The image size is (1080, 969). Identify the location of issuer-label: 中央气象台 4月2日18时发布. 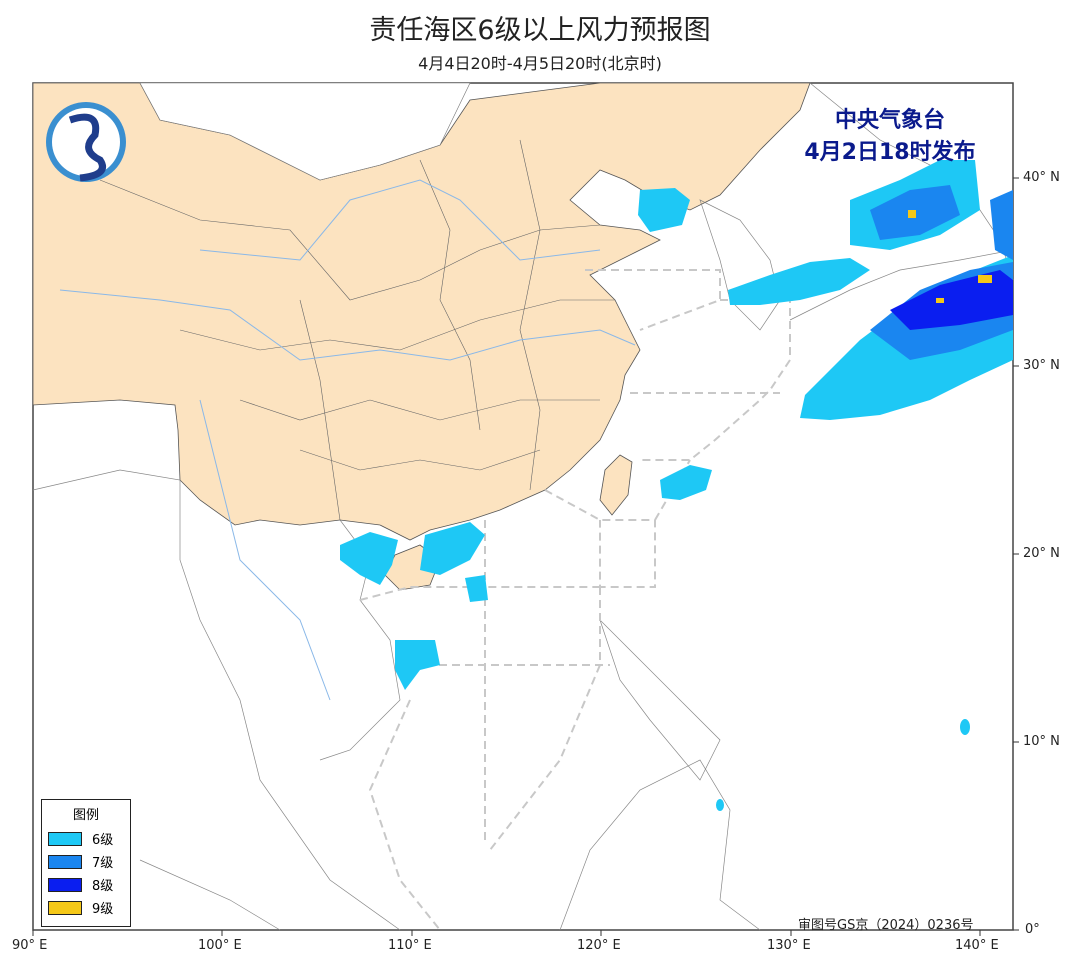
(890, 137).